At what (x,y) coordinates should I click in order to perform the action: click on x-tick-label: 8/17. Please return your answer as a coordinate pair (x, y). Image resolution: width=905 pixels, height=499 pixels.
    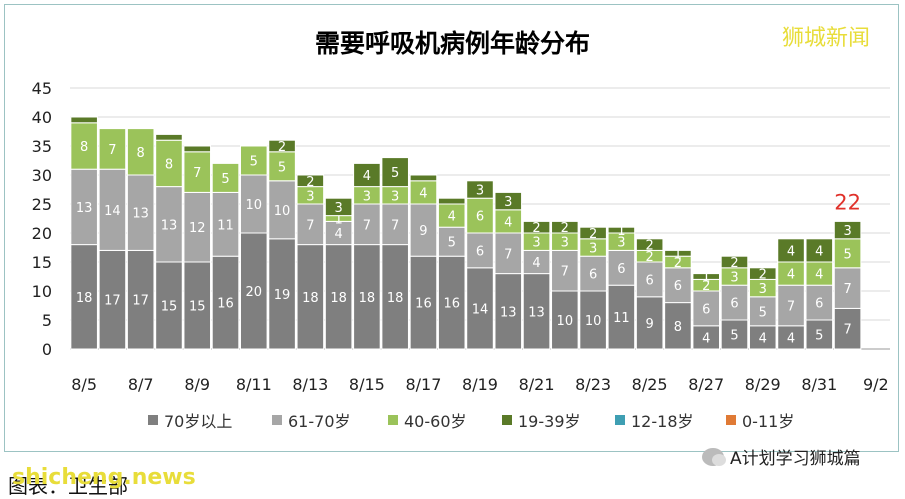
    Looking at the image, I should click on (423, 384).